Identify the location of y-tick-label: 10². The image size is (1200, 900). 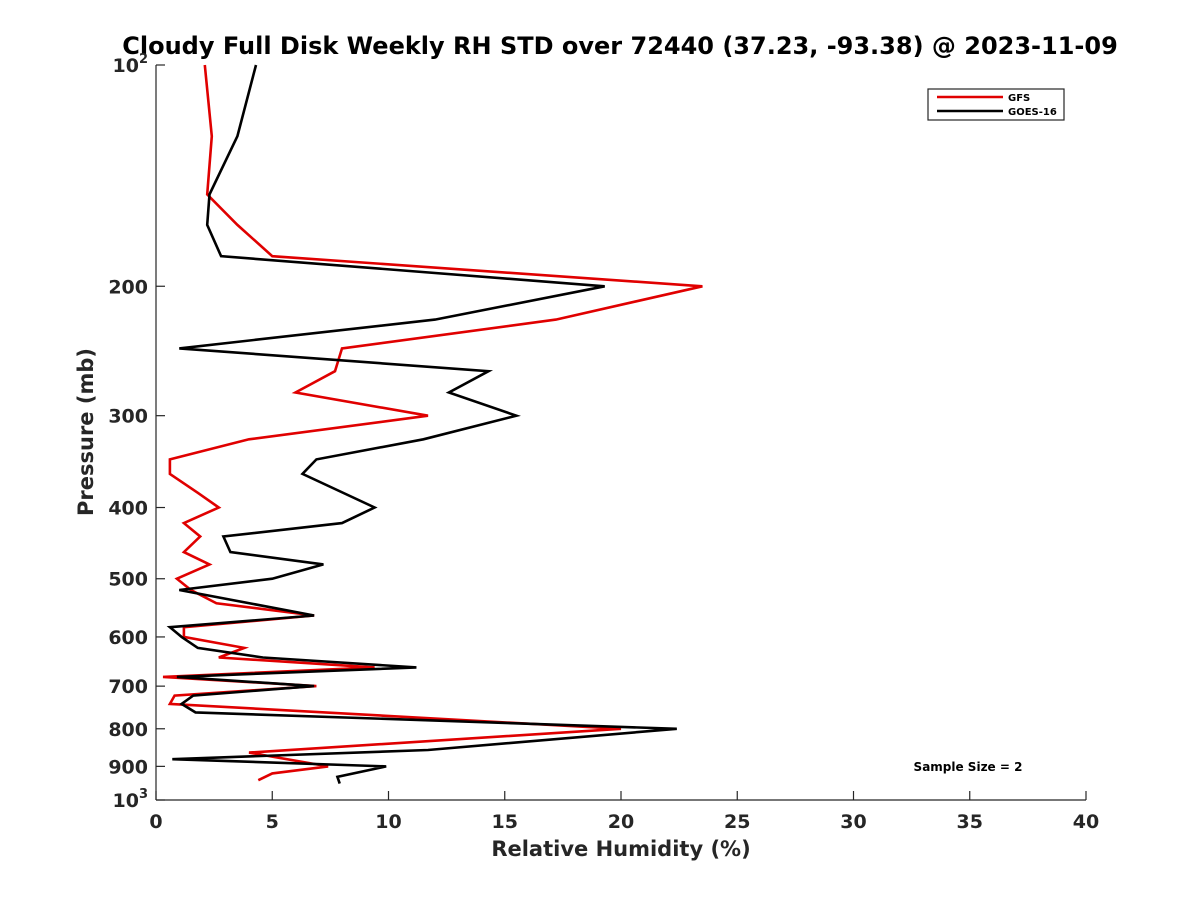
(131, 64).